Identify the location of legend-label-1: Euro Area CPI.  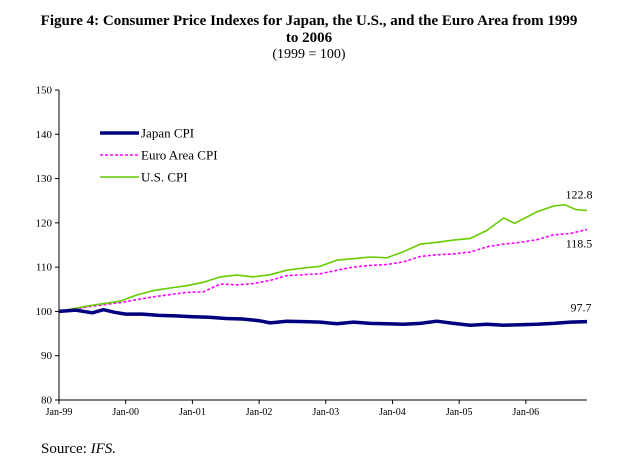
(179, 155).